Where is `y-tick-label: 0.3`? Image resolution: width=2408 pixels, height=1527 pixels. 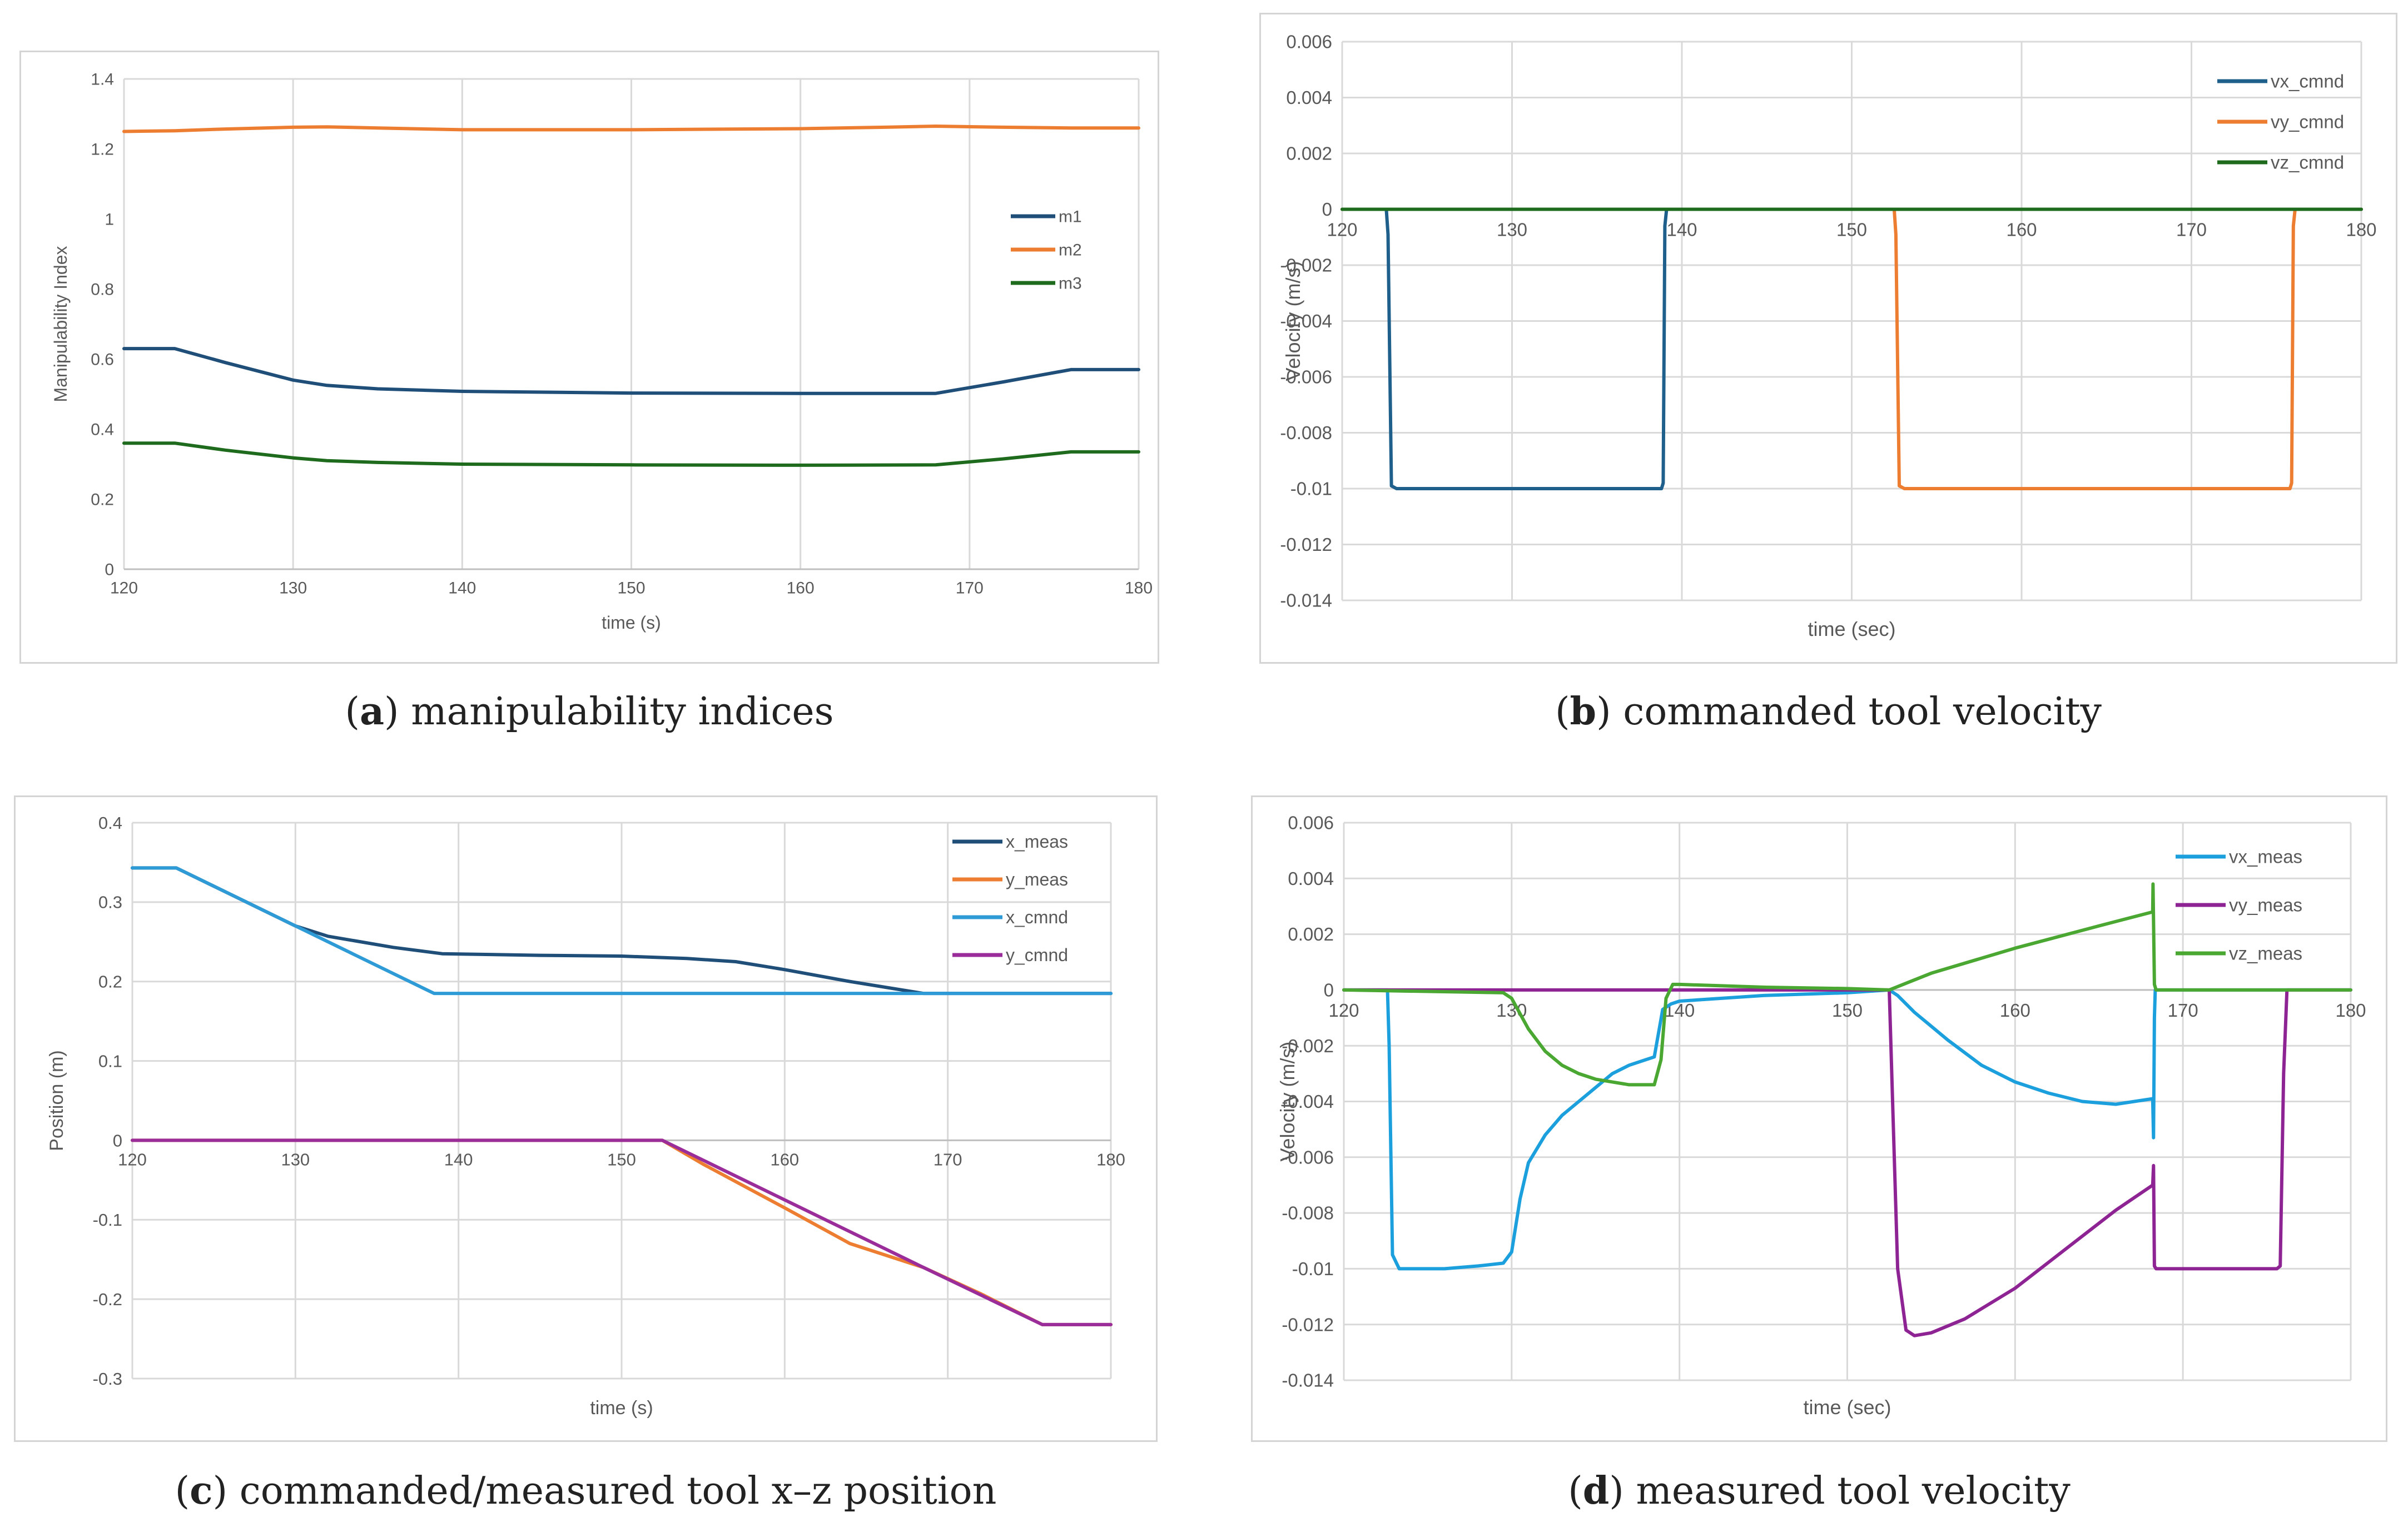
y-tick-label: 0.3 is located at coordinates (110, 902).